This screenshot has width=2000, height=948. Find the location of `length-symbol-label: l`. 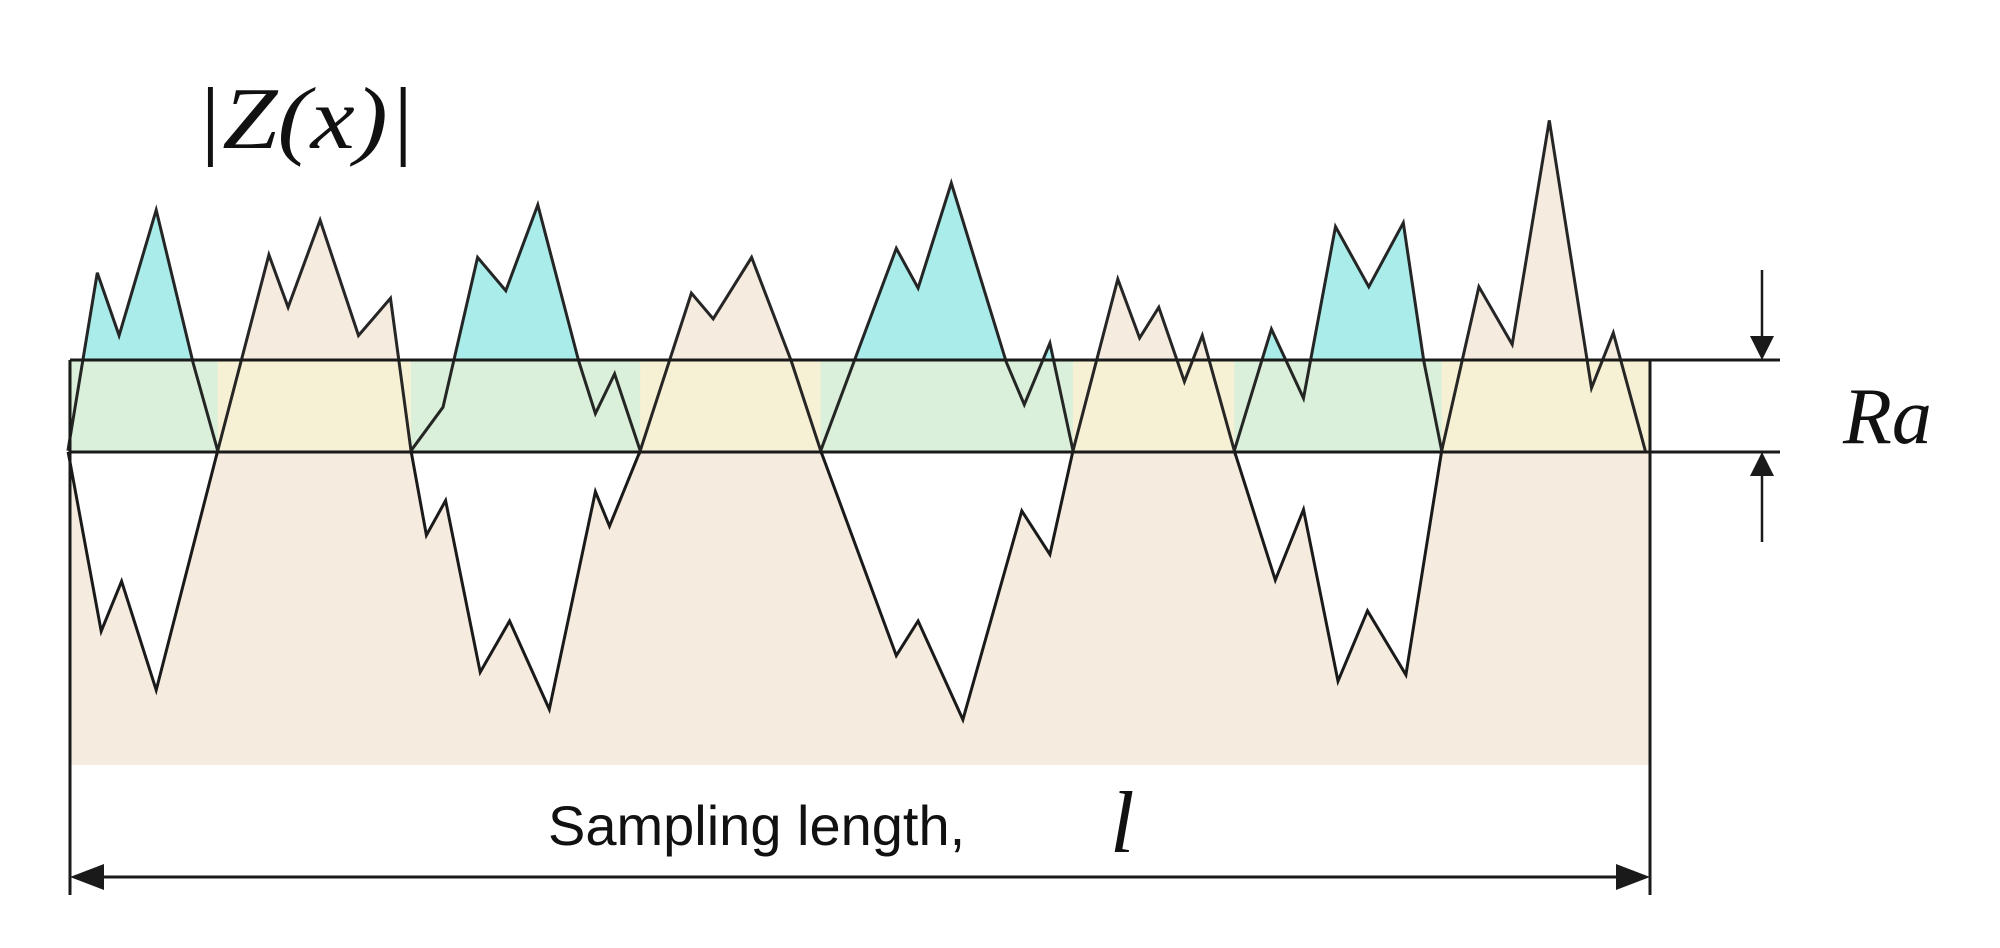

length-symbol-label: l is located at coordinates (1122, 823).